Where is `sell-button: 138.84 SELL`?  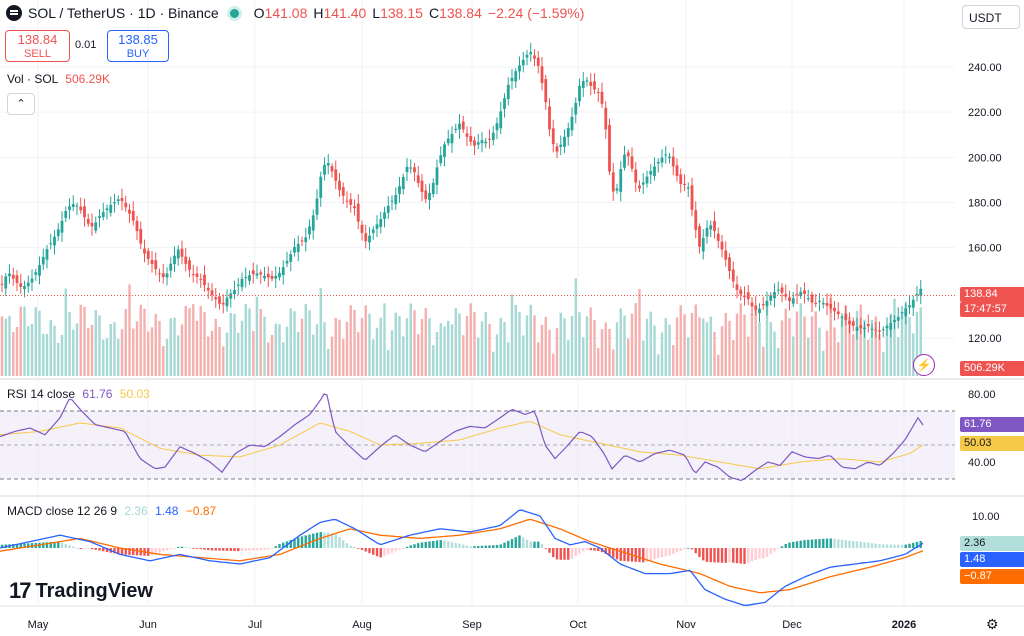 sell-button: 138.84 SELL is located at coordinates (37, 46).